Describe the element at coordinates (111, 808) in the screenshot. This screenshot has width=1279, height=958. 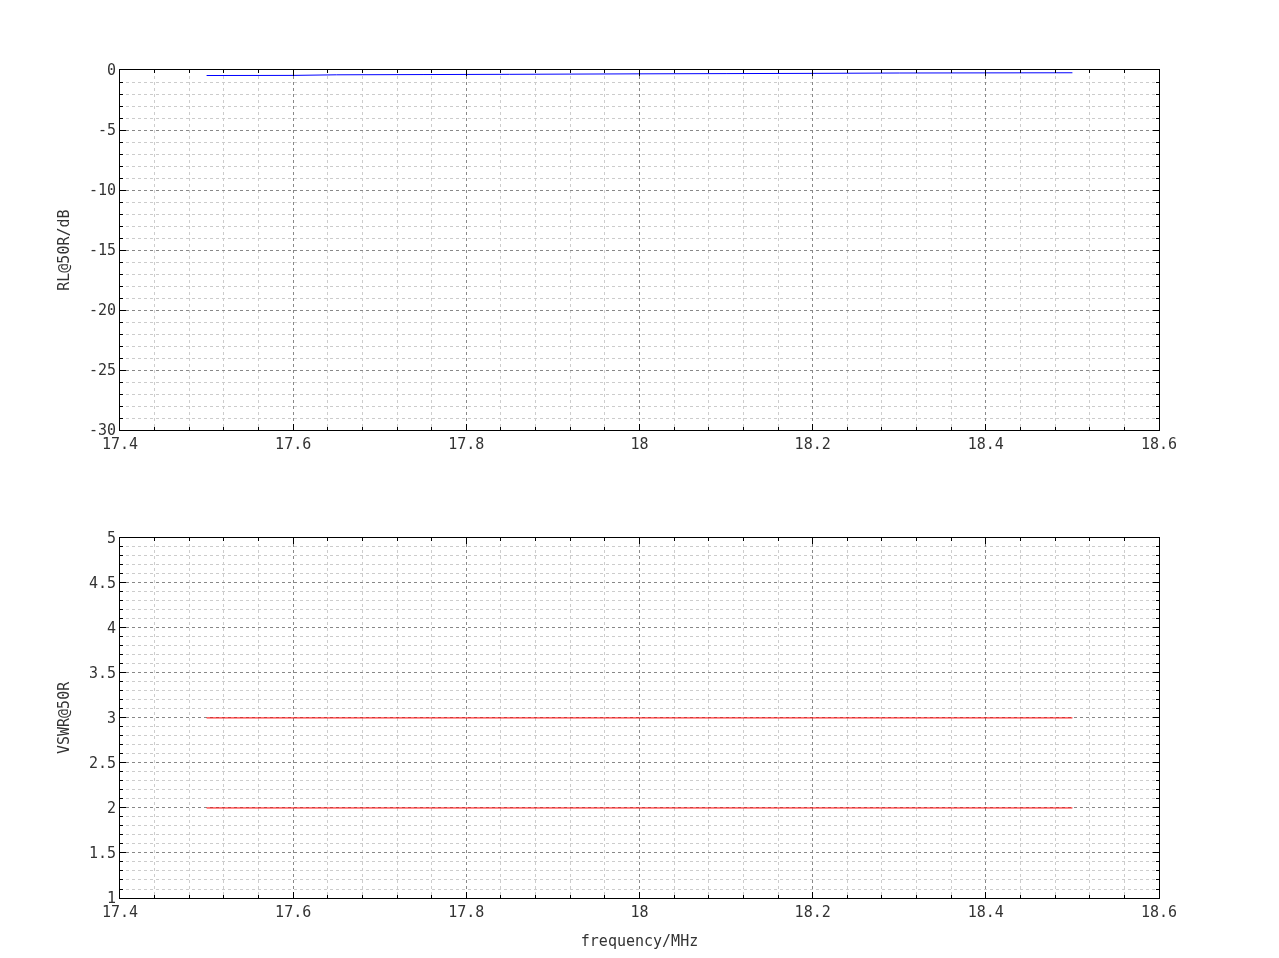
I see `y-tick-label: 2` at that location.